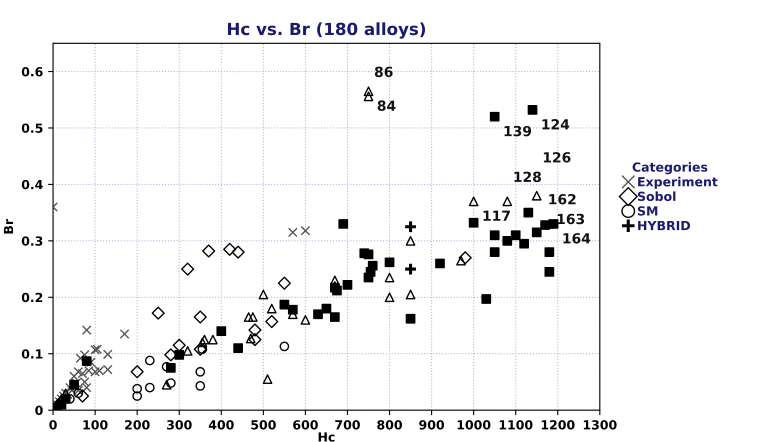 The width and height of the screenshot is (769, 442). Describe the element at coordinates (562, 199) in the screenshot. I see `annotation: 162` at that location.